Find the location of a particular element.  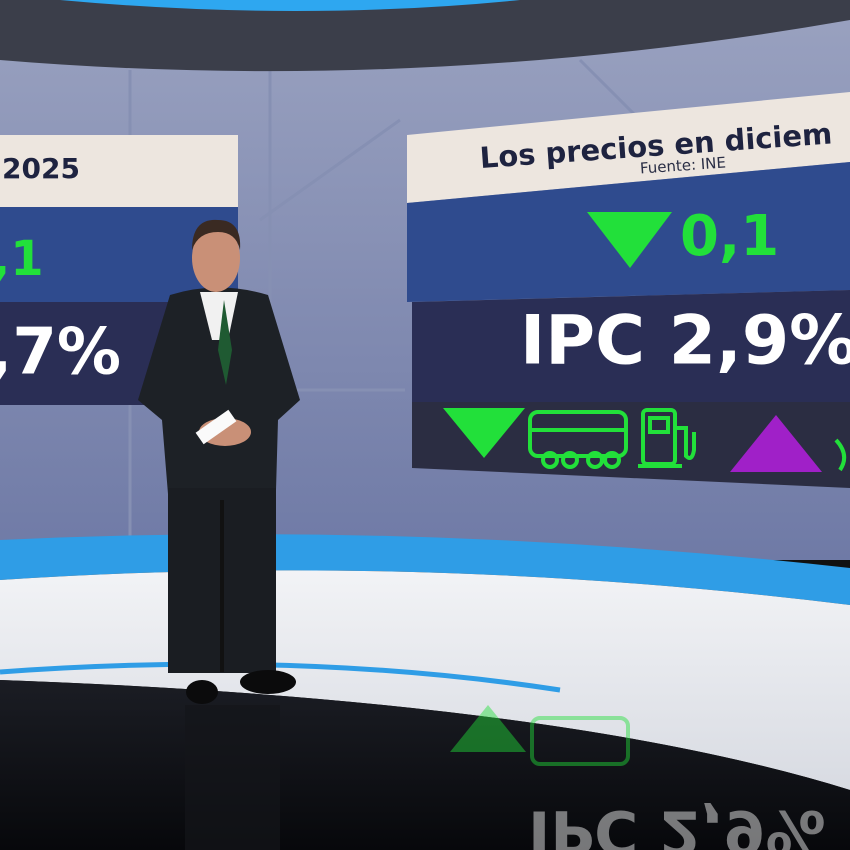

reflected-bus is located at coordinates (580, 741).